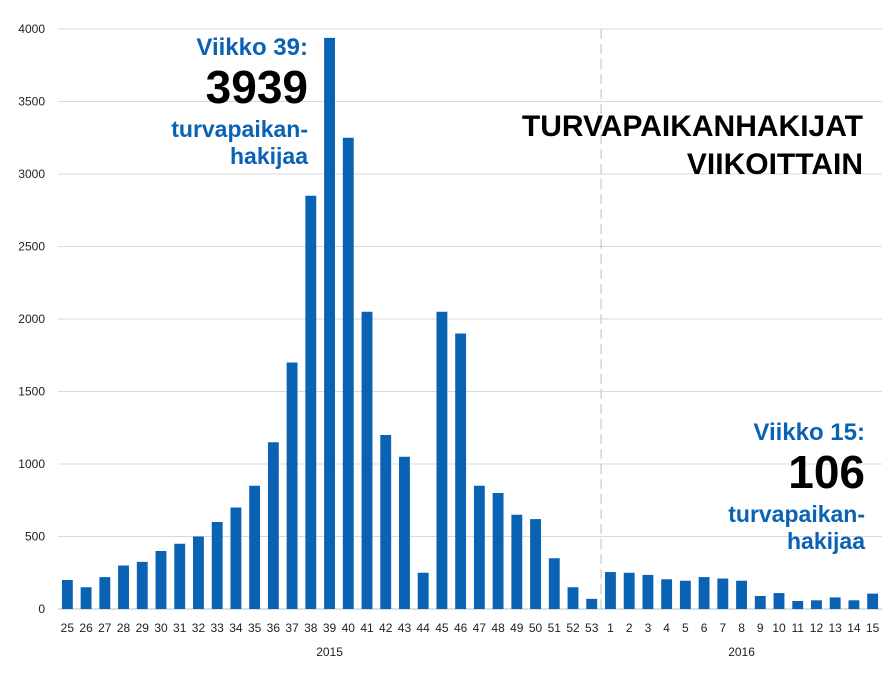  I want to click on x-tick-label: 27, so click(105, 628).